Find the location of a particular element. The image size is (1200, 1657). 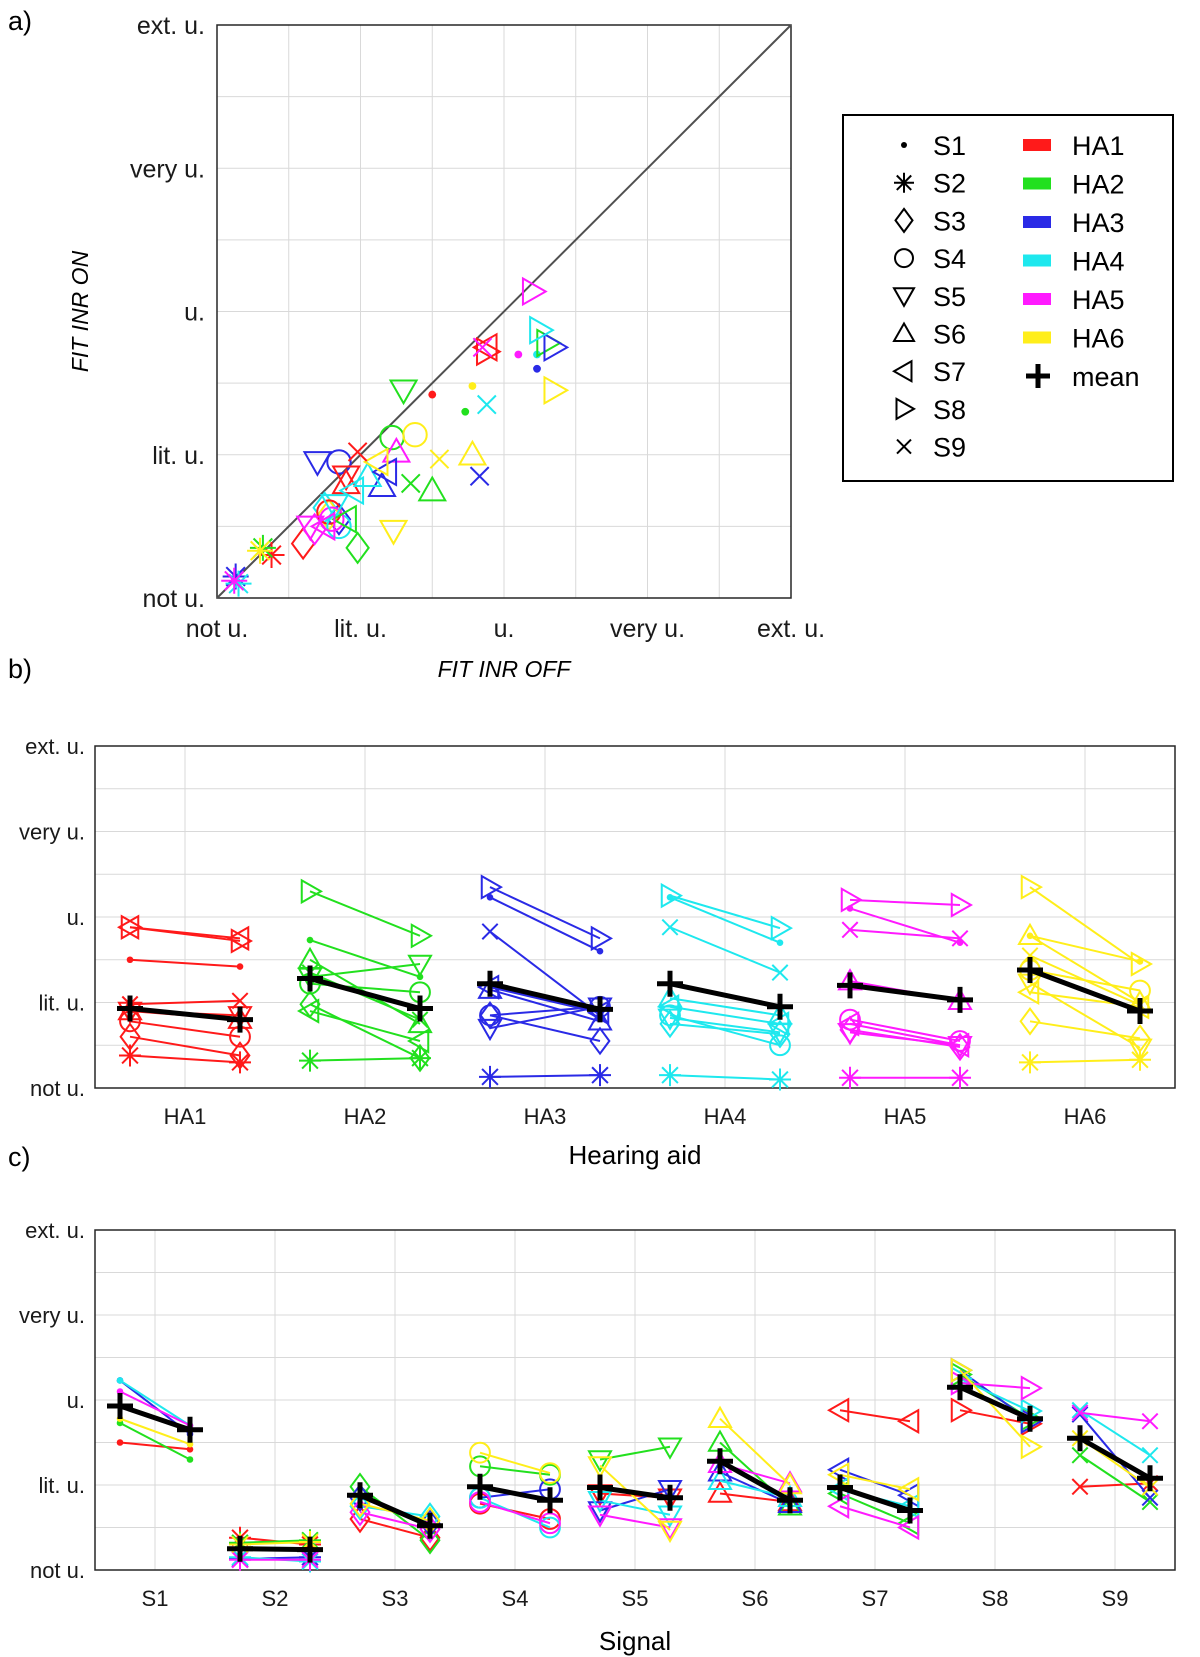

x-tick-label: S4 is located at coordinates (515, 1598).